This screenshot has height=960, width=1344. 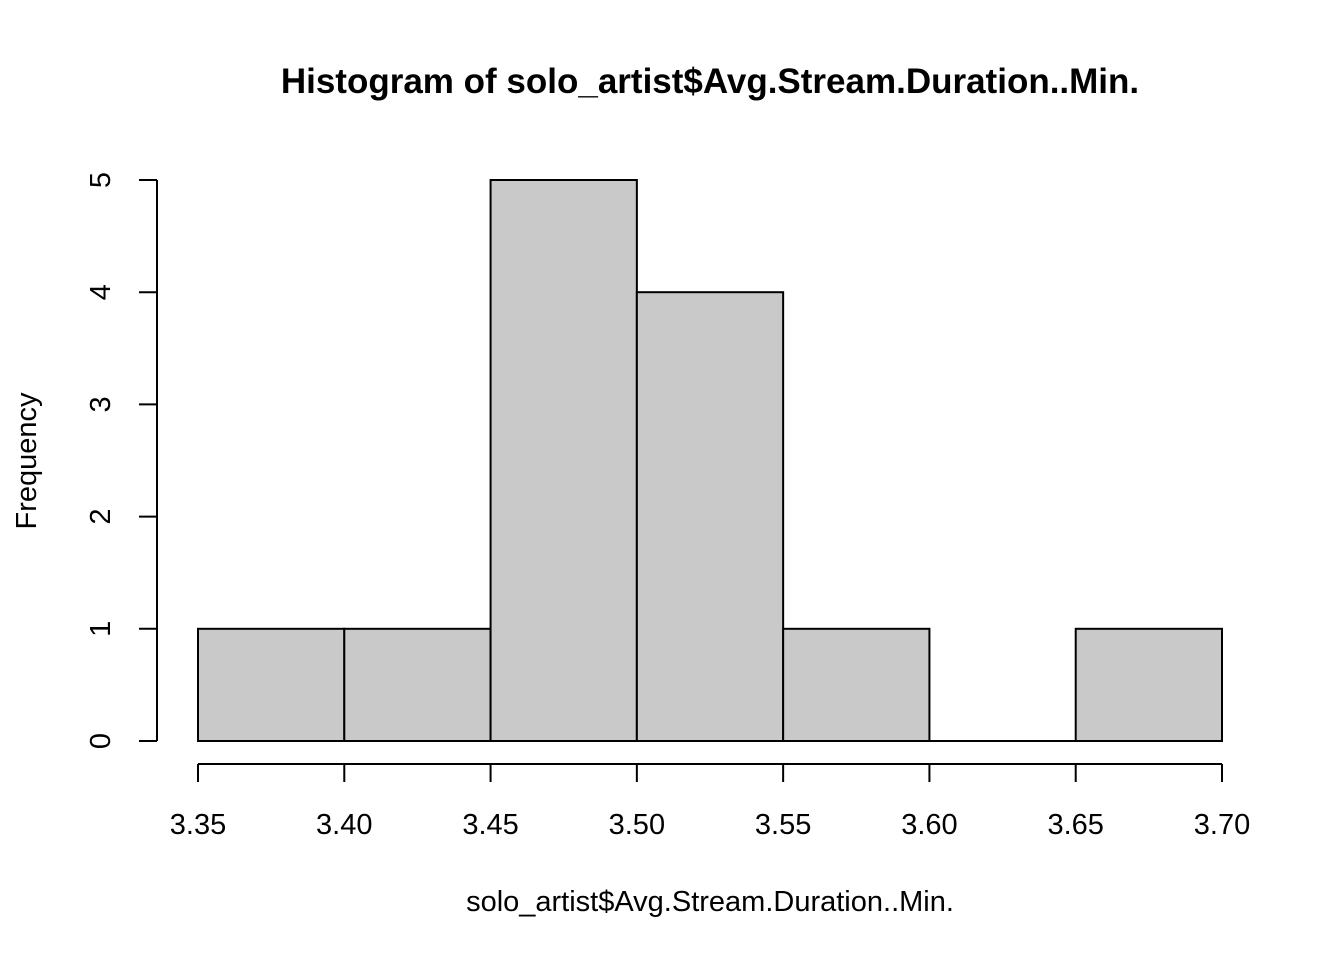 What do you see at coordinates (929, 825) in the screenshot?
I see `x-tick-label: 3.60` at bounding box center [929, 825].